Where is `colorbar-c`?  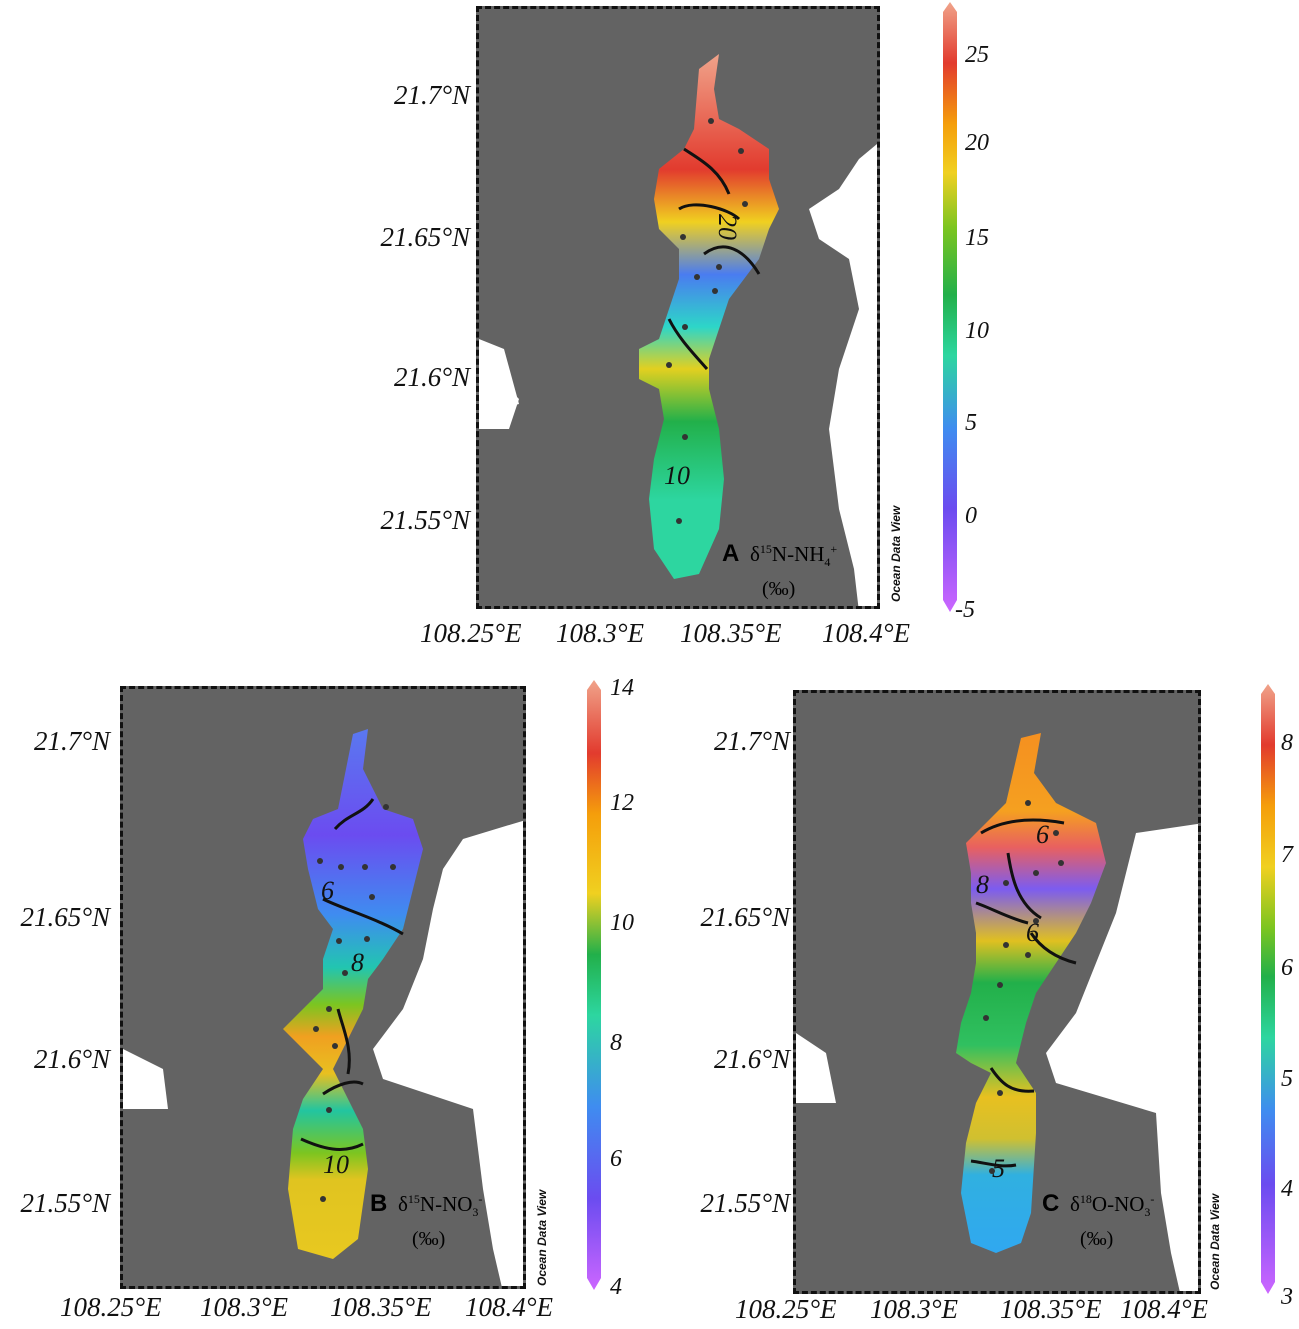
colorbar-c is located at coordinates (1268, 989).